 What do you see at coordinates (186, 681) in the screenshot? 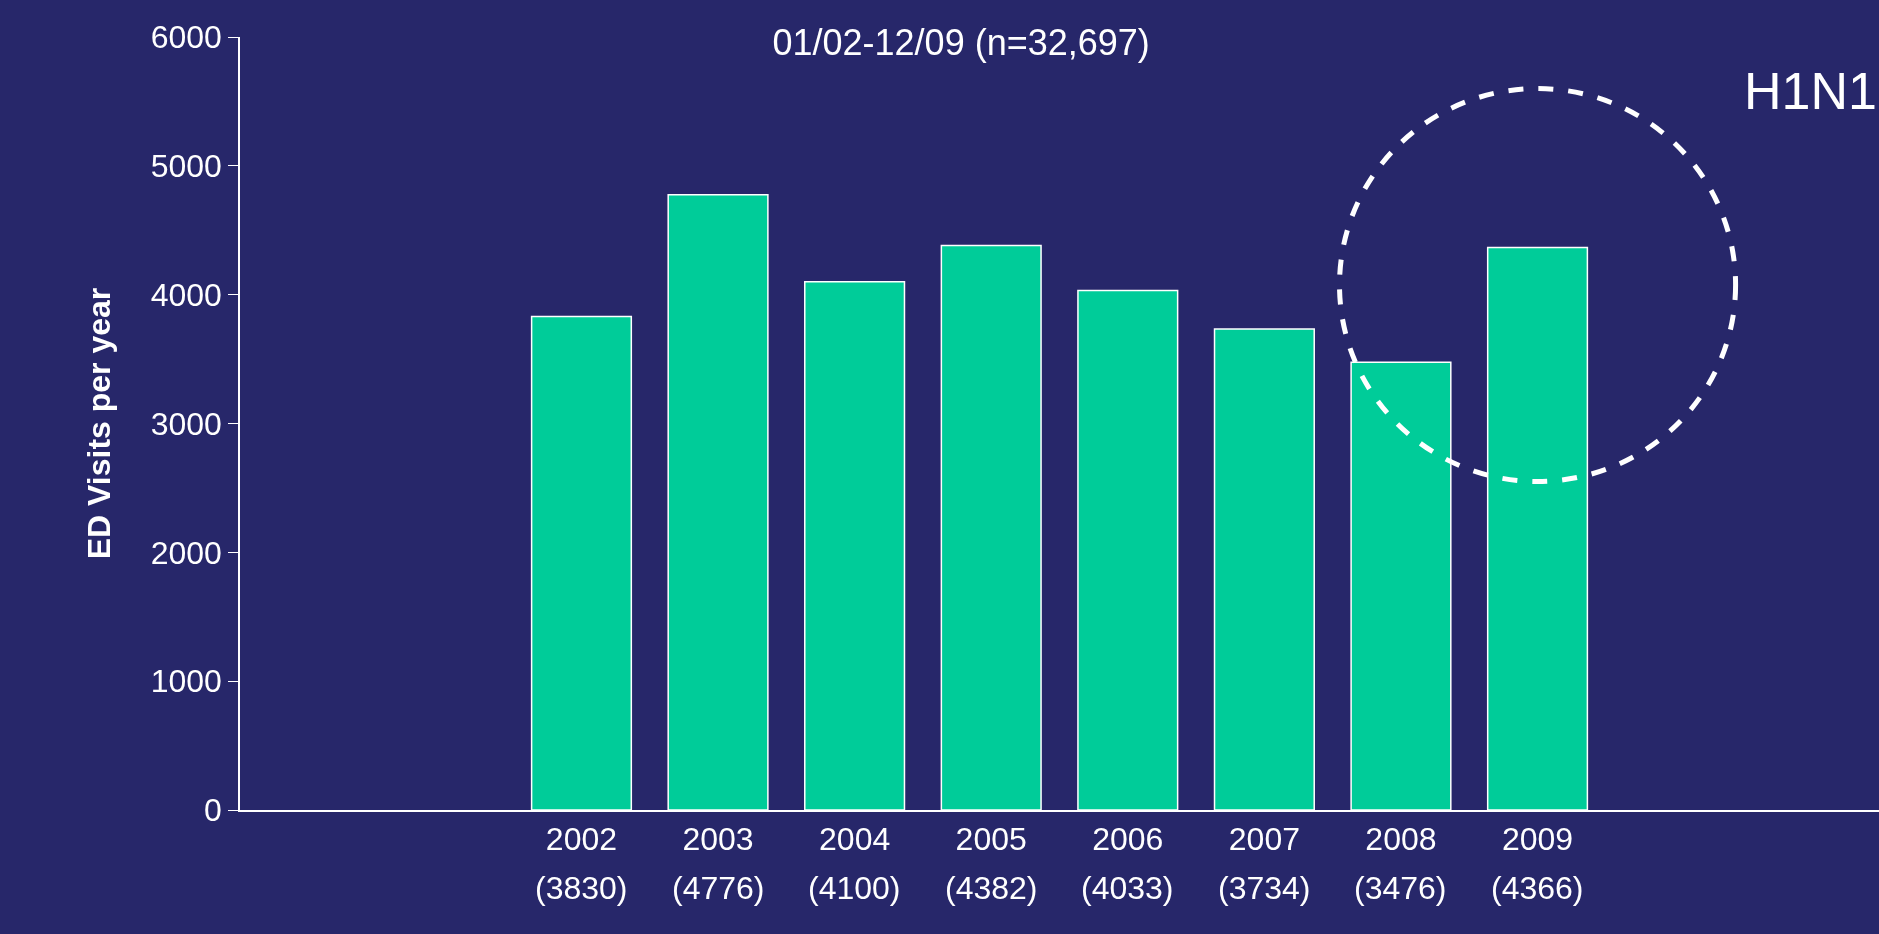
I see `y-tick-label: 1000` at bounding box center [186, 681].